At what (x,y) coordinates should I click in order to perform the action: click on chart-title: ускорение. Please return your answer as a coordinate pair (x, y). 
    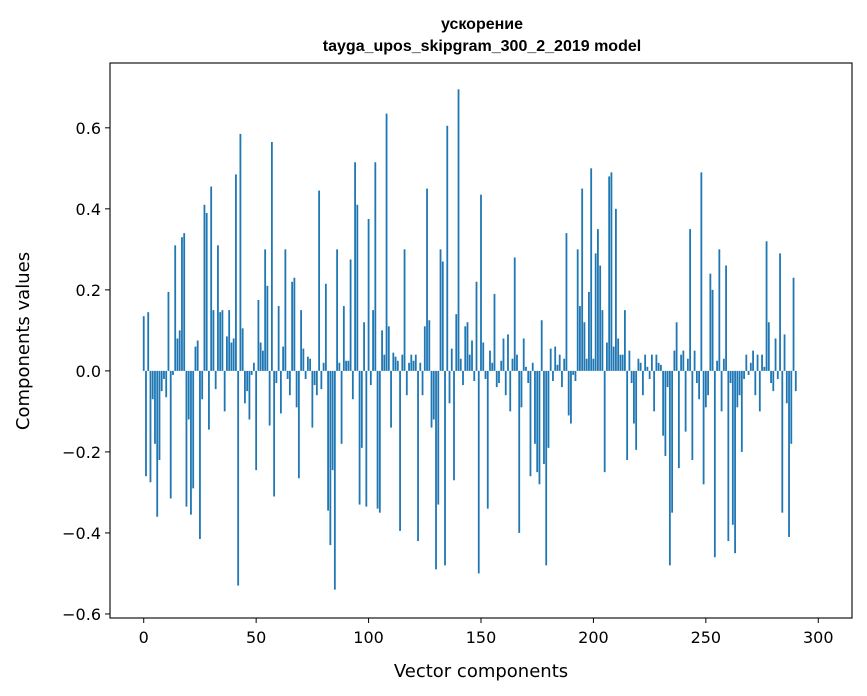
    Looking at the image, I should click on (482, 24).